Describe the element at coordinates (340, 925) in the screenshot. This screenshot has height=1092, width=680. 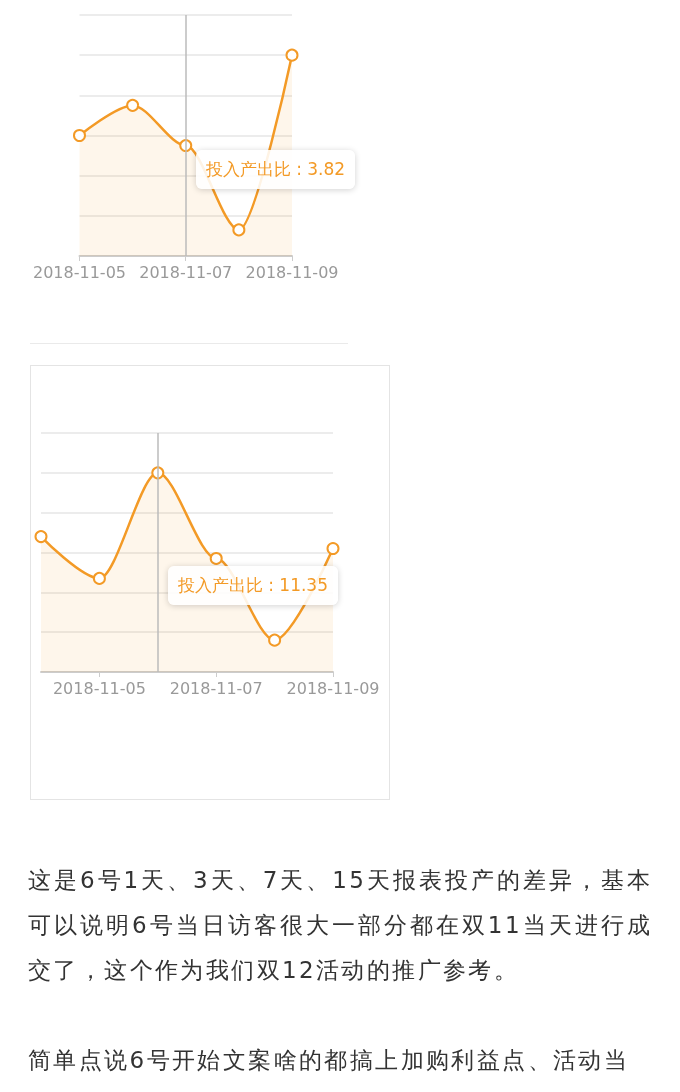
I see `text: 这是6号1天、3天、7天、15天报表投产的差异，基本可以说明6号当日访客很大一部分都在双11当天进行成交了，这个作为我们双12活动的推广参考。` at that location.